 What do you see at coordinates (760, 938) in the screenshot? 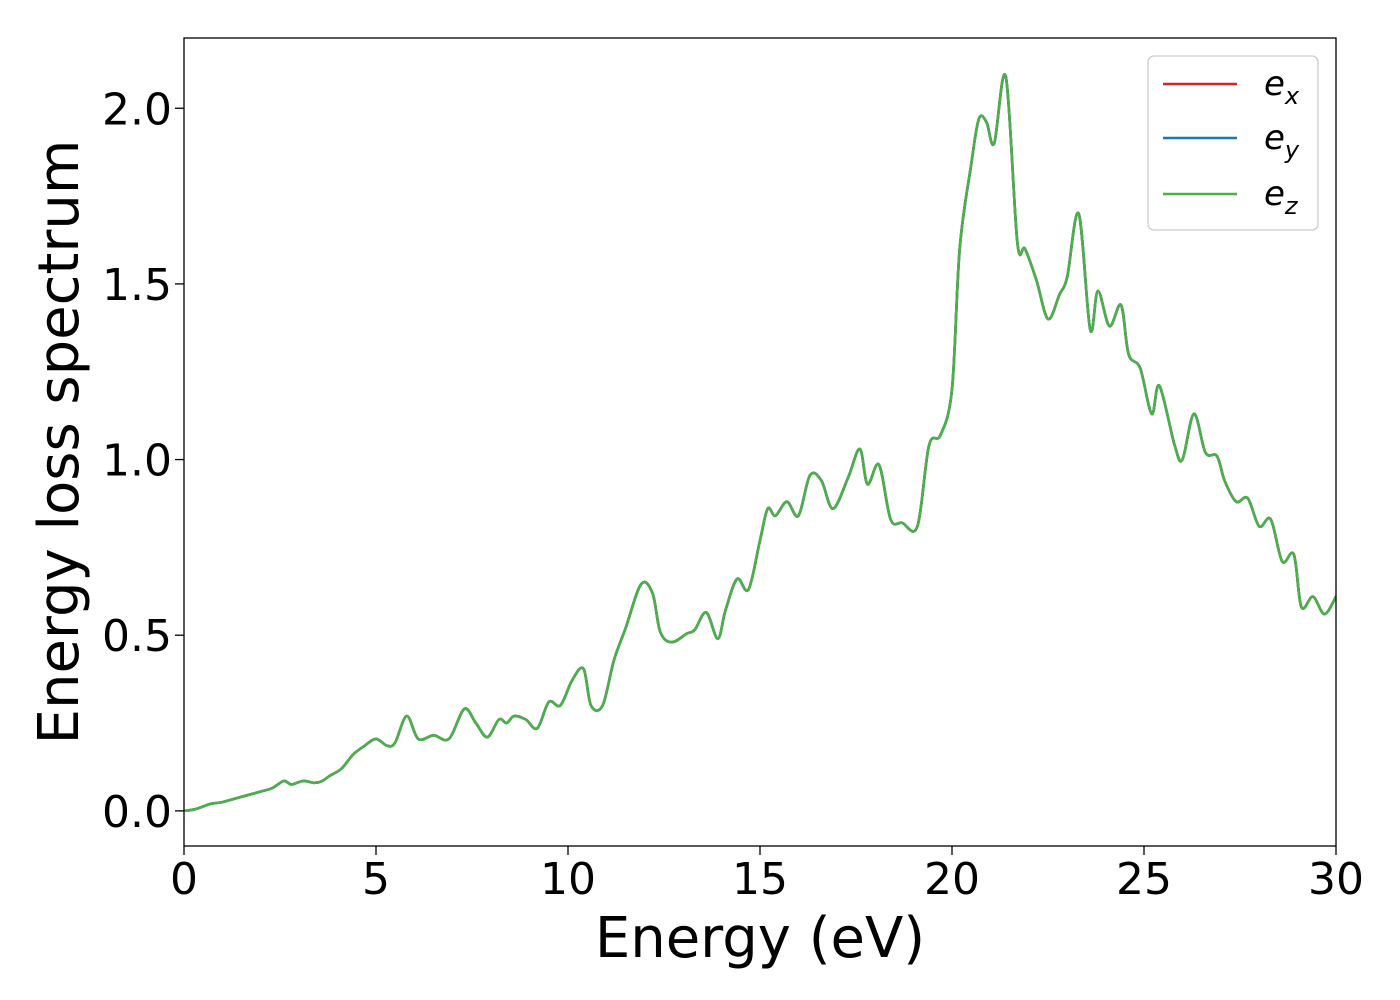
I see `x-axis-title: Energy (eV)` at bounding box center [760, 938].